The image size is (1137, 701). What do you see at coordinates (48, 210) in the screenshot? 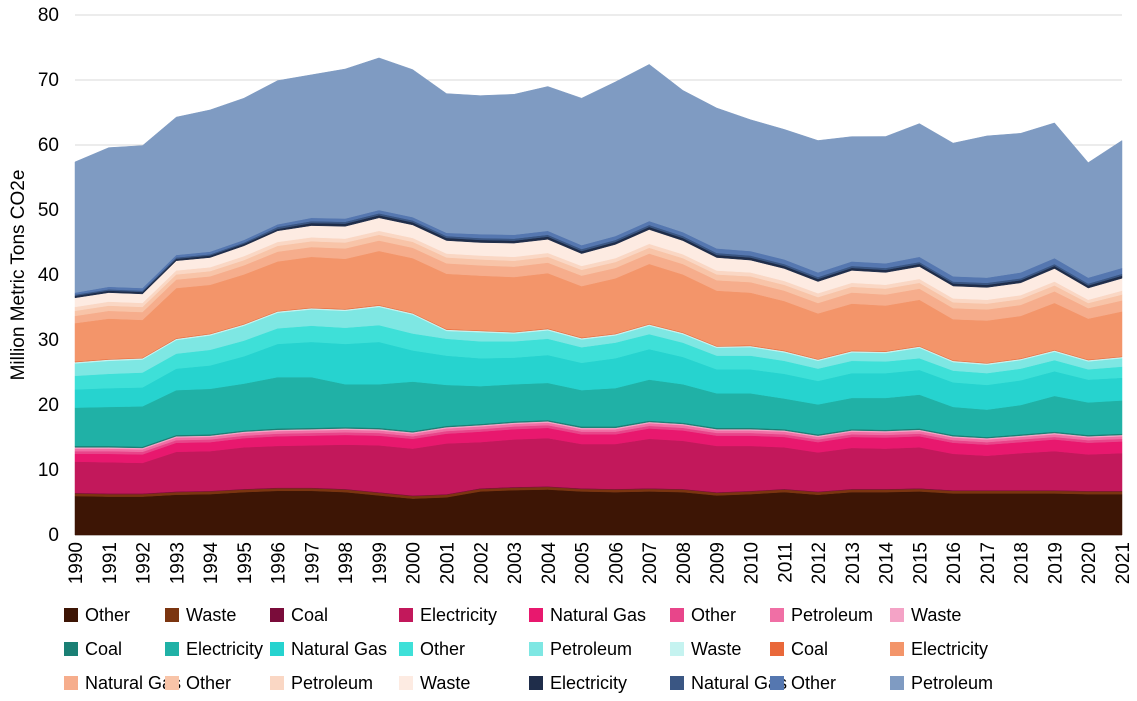
I see `y-tick-label: 50` at bounding box center [48, 210].